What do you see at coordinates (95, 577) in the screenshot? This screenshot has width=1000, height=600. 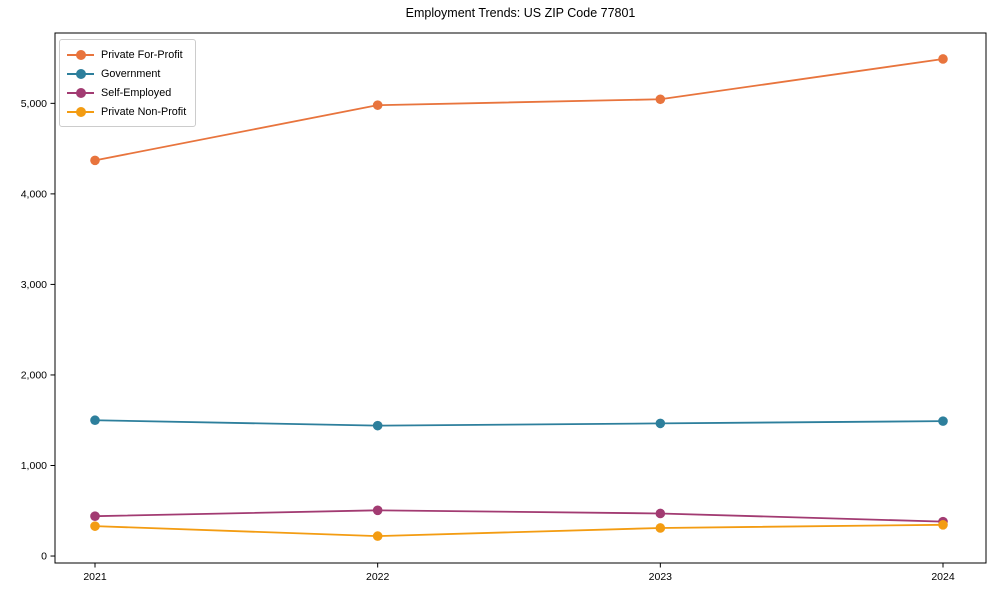 I see `x-tick-label: 2021` at bounding box center [95, 577].